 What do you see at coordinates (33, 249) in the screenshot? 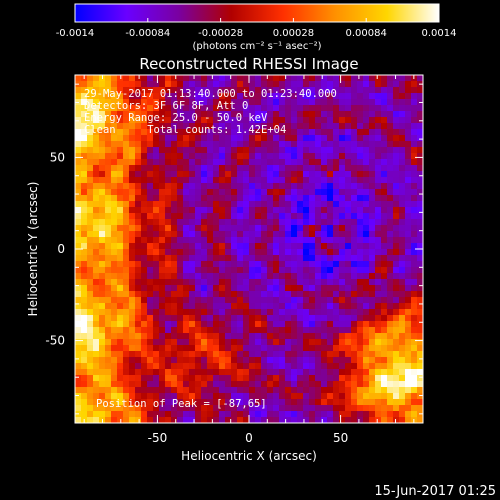
I see `y-axis-label: Heliocentric Y (arcsec)` at bounding box center [33, 249].